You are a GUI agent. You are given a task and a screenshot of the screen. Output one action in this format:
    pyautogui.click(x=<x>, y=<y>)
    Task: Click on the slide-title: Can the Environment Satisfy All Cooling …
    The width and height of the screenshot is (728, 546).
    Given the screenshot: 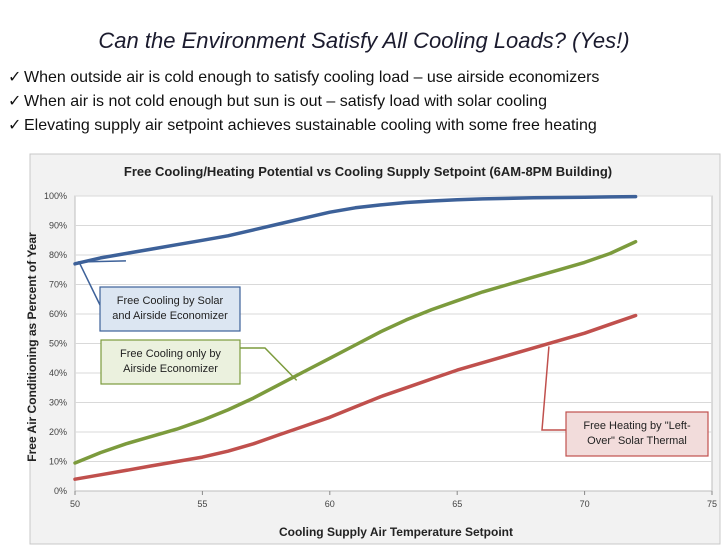 What is the action you would take?
    pyautogui.click(x=364, y=40)
    